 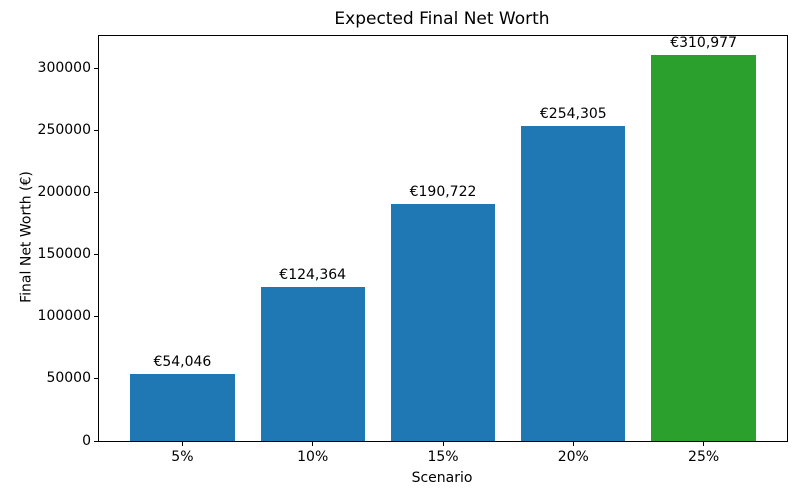 What do you see at coordinates (704, 457) in the screenshot?
I see `x-tick-label: 25%` at bounding box center [704, 457].